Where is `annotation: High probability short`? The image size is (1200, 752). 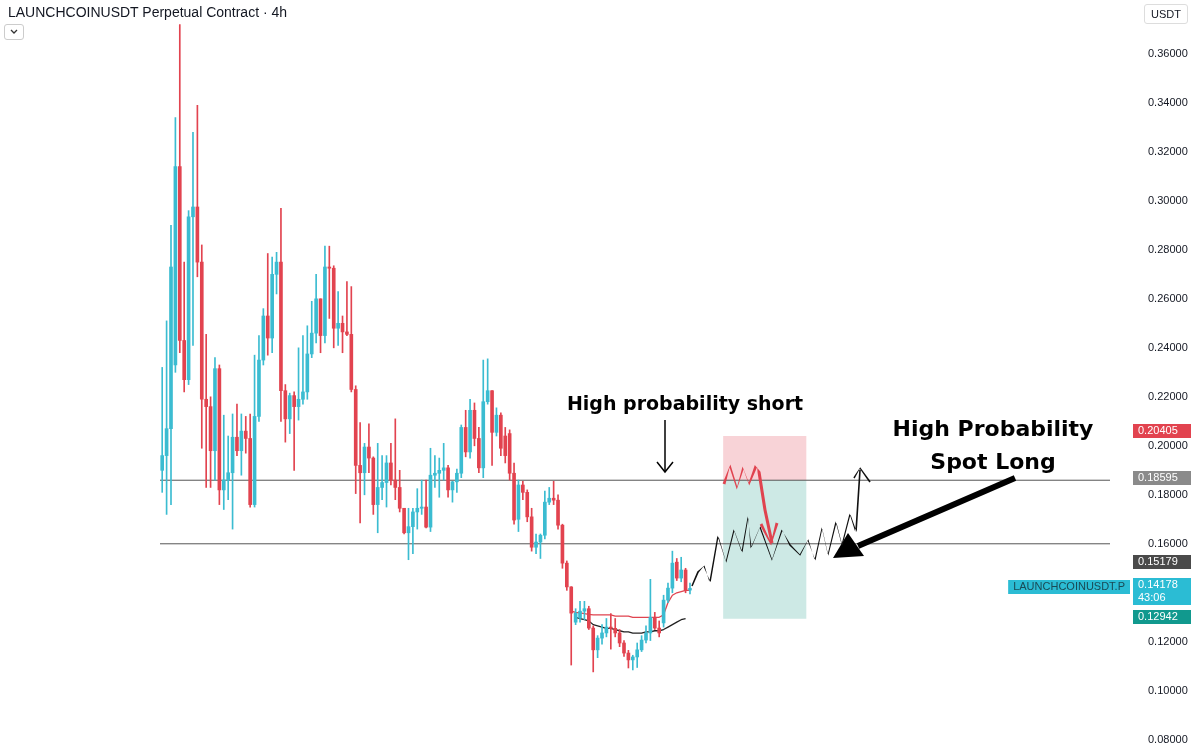 annotation: High probability short is located at coordinates (685, 402).